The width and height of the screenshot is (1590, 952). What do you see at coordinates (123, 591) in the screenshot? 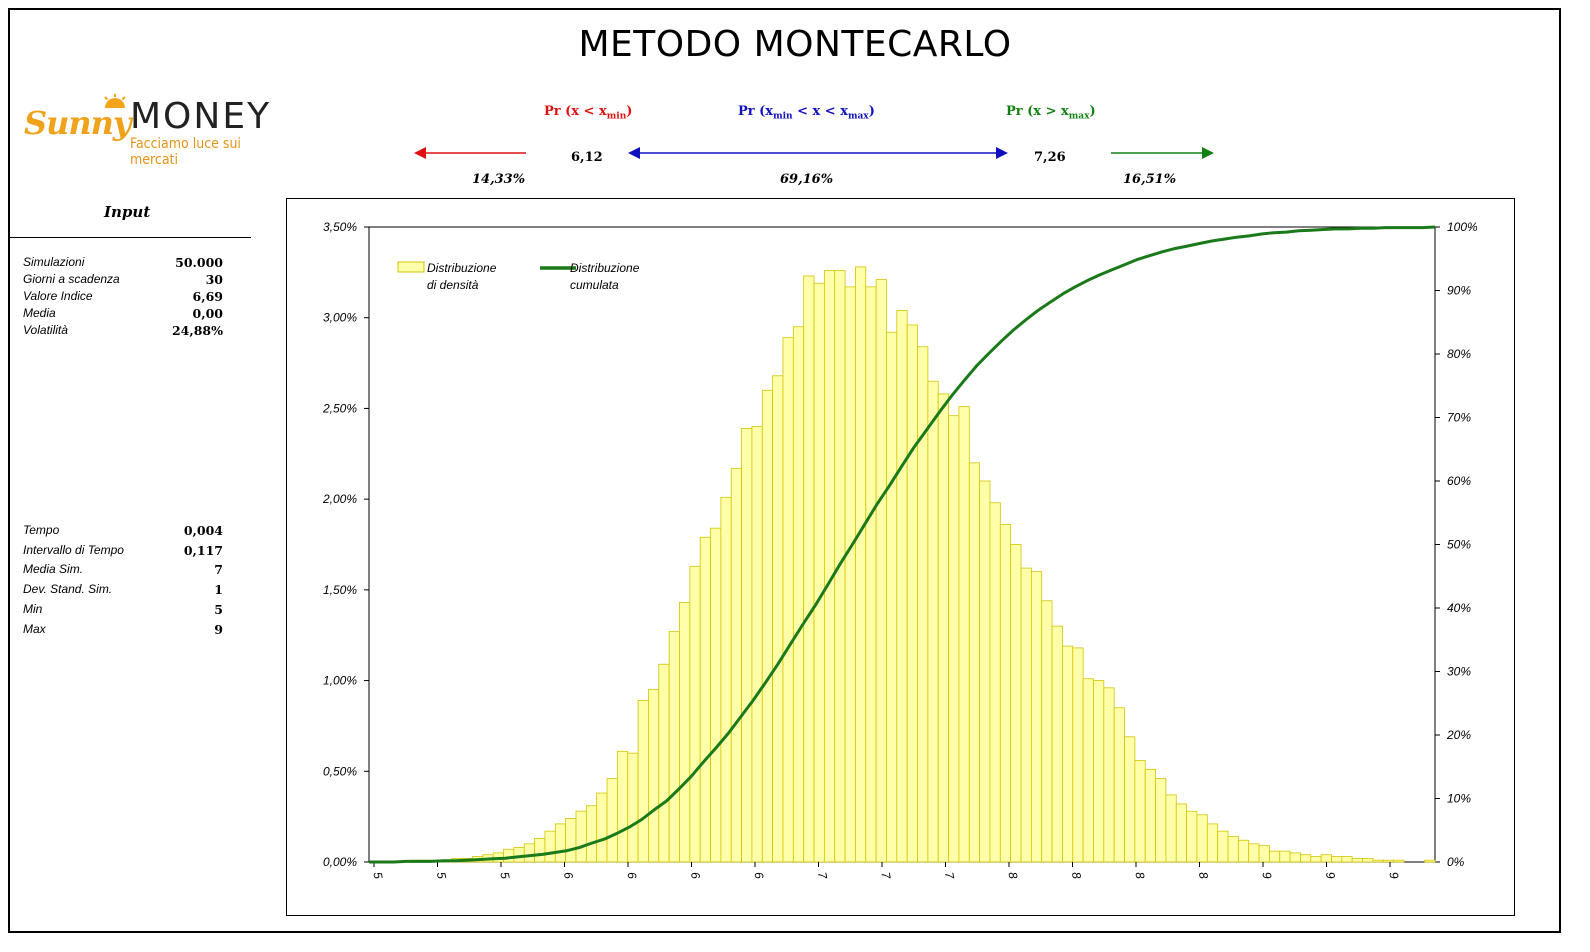
I see `param-row: Dev. Stand. Sim. 1` at bounding box center [123, 591].